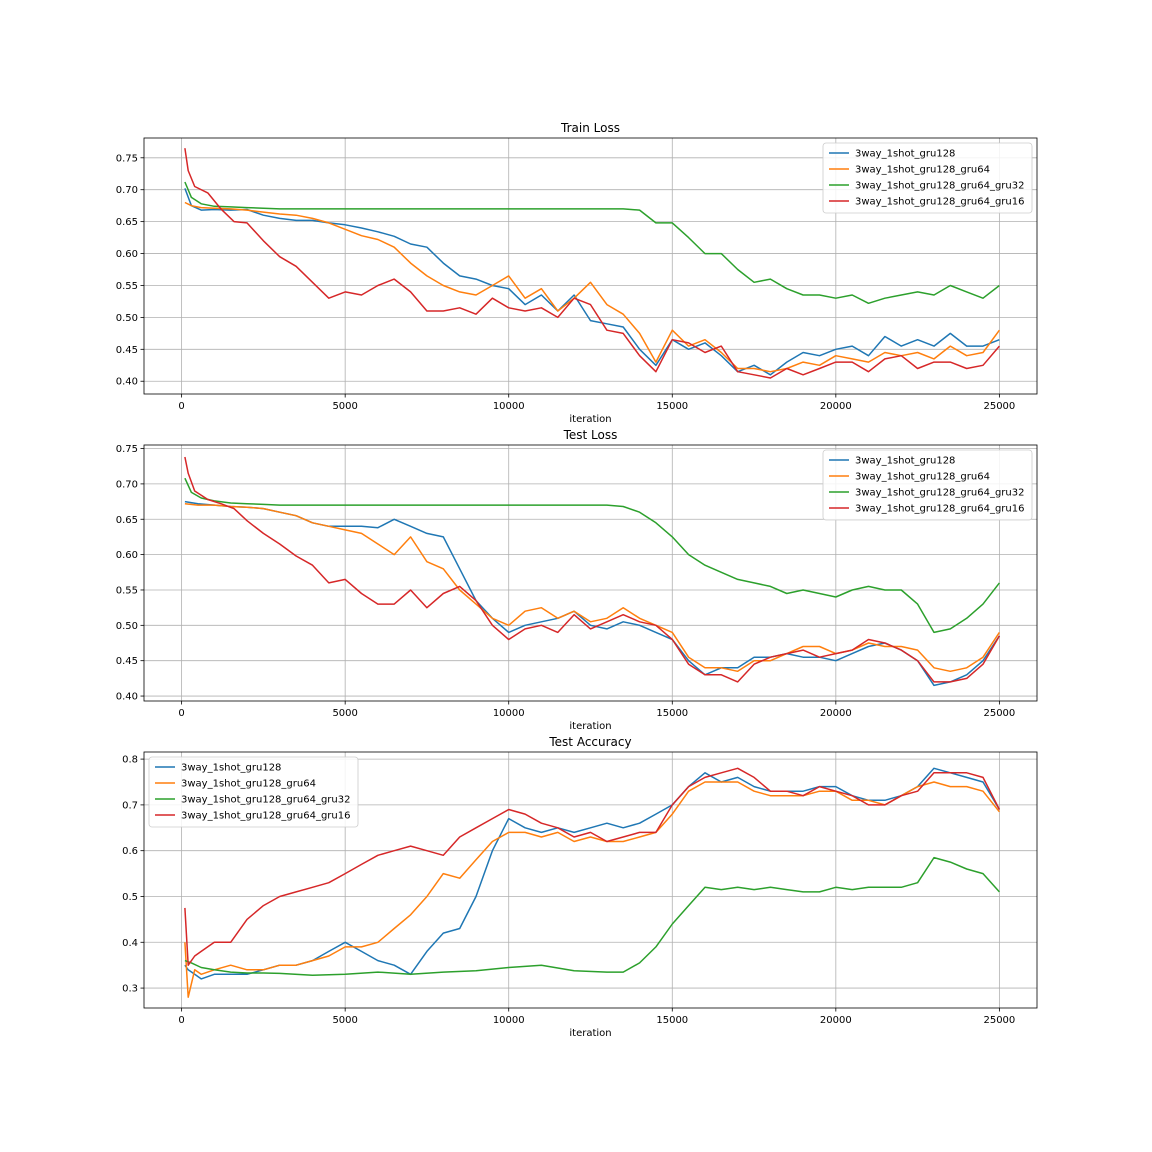  I want to click on y-tick-label: 0.5, so click(130, 897).